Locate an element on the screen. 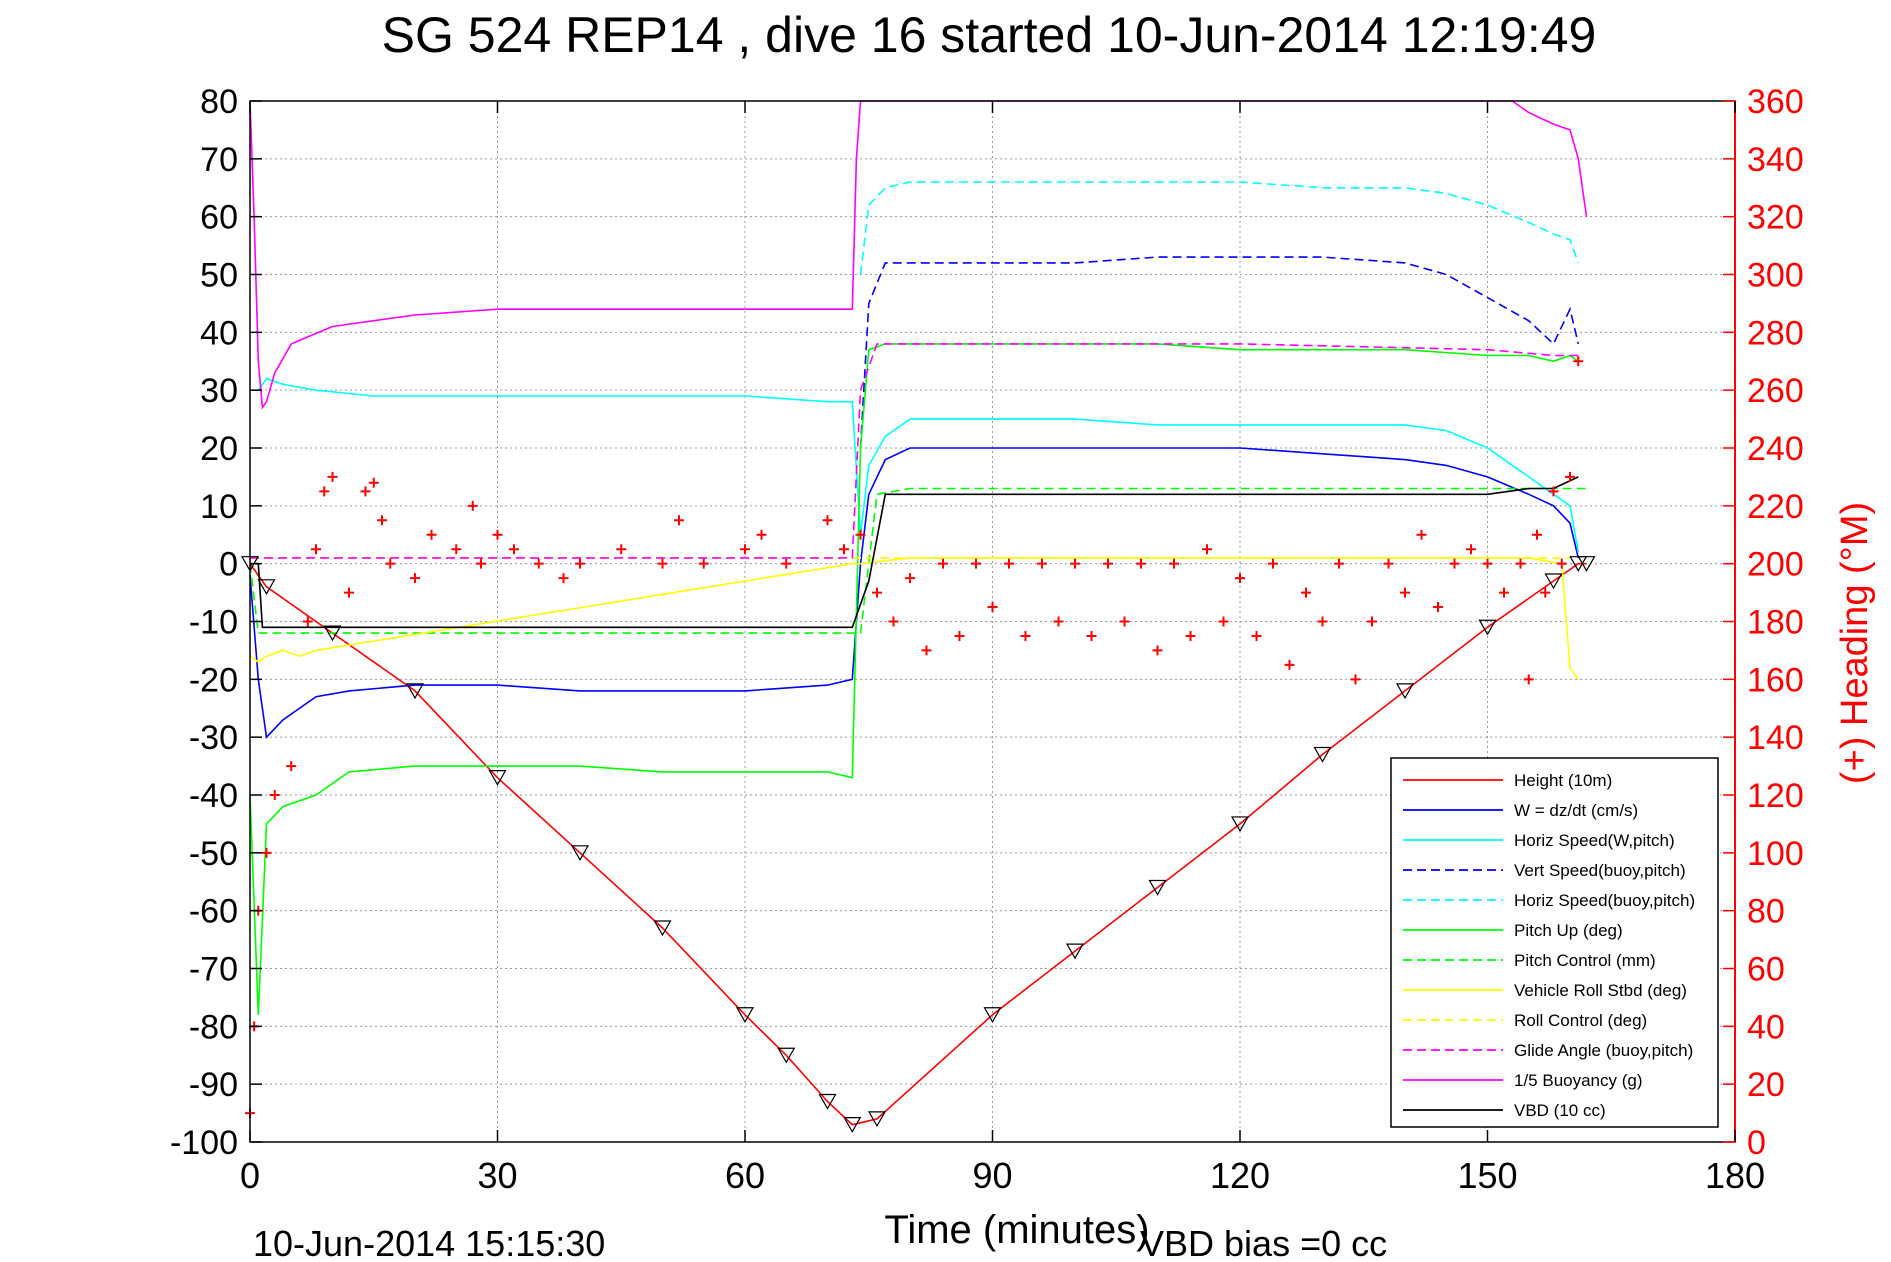  right-y-tick-label: 260 is located at coordinates (1775, 391).